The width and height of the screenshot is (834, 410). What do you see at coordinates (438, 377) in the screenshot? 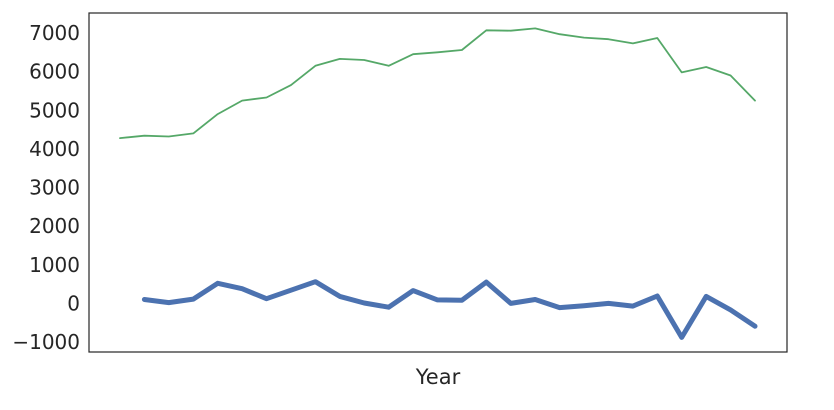
I see `x-axis-label: Year` at bounding box center [438, 377].